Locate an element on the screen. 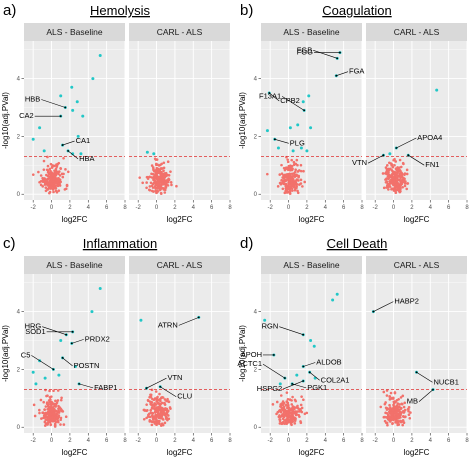 The image size is (474, 467). annotation-label: COL2A1 is located at coordinates (335, 379).